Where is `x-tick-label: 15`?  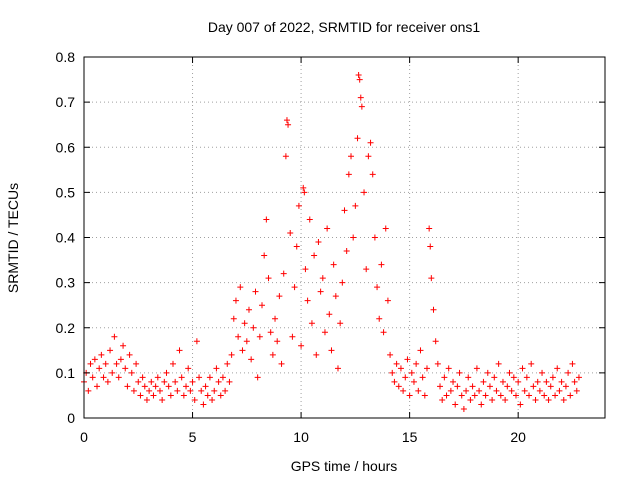 x-tick-label: 15 is located at coordinates (410, 437).